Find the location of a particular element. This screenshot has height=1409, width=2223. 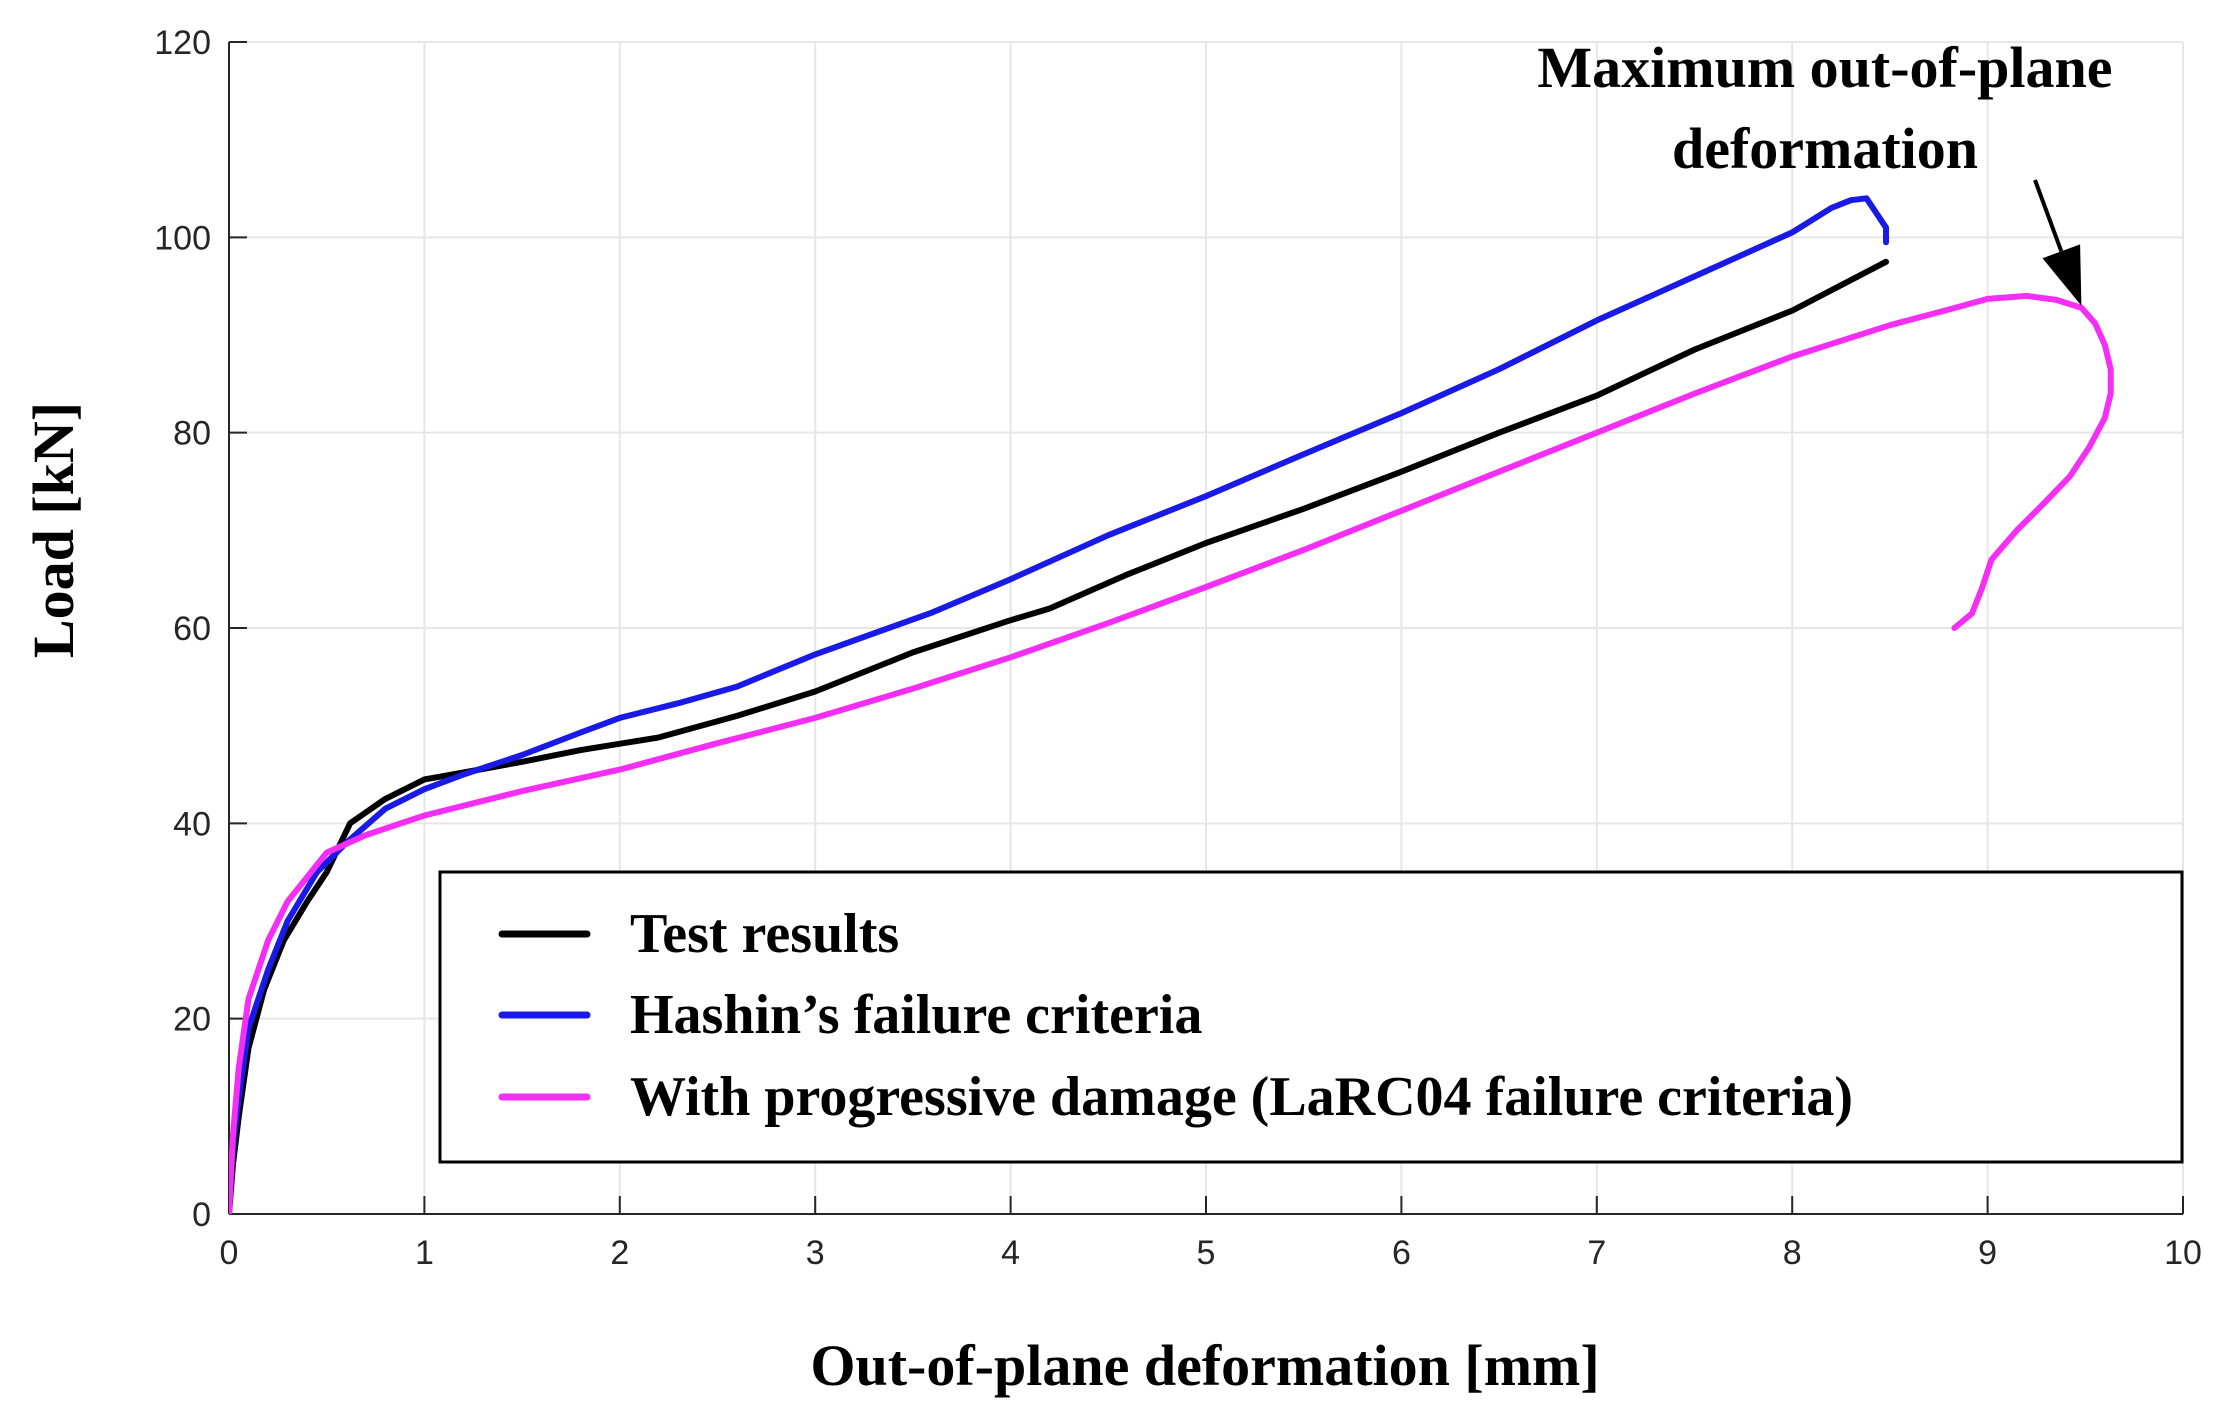

x-axis-title: Out-of-plane deformation [mm] is located at coordinates (1204, 1365).